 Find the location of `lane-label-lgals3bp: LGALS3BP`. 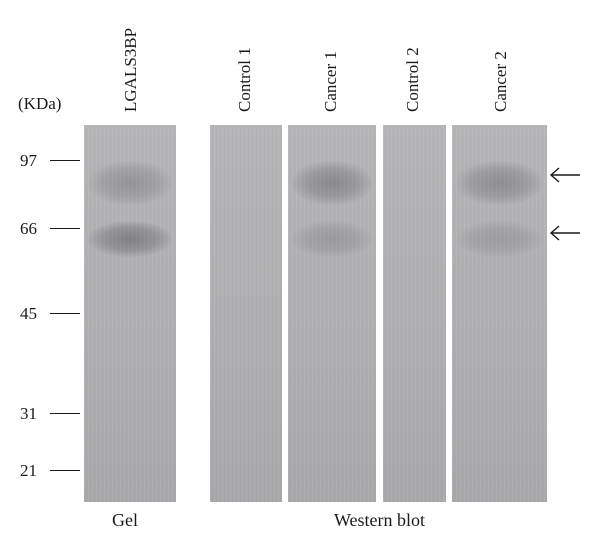

lane-label-lgals3bp: LGALS3BP is located at coordinates (130, 69).